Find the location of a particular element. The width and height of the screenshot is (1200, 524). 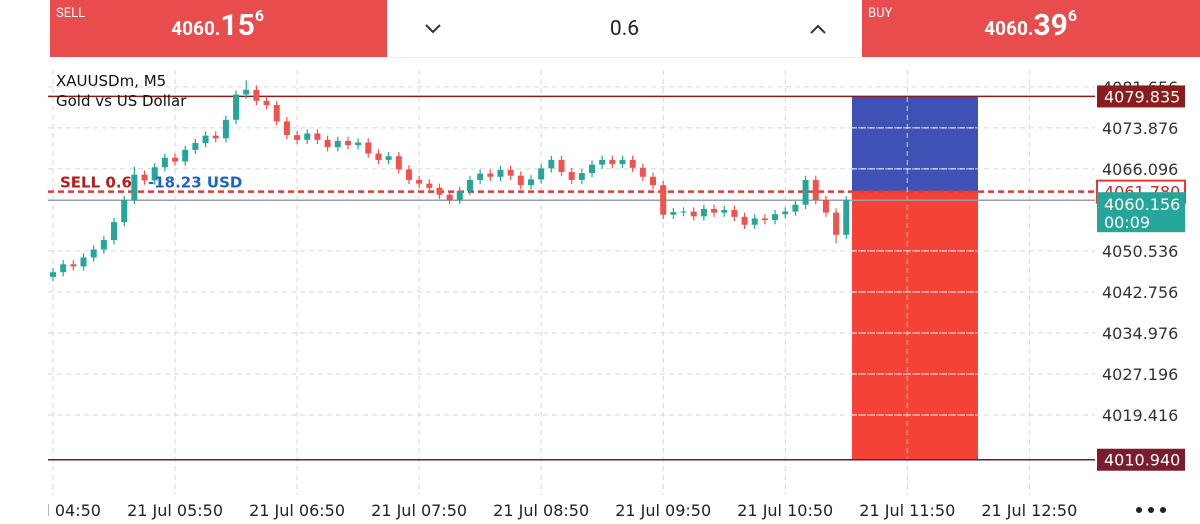

x-tick-label: 21 Jul 08:50 is located at coordinates (541, 510).